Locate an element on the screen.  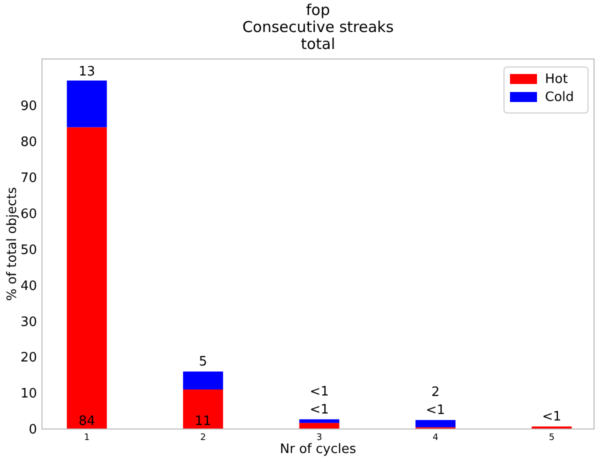
y-tick-label: 10 is located at coordinates (28, 394).